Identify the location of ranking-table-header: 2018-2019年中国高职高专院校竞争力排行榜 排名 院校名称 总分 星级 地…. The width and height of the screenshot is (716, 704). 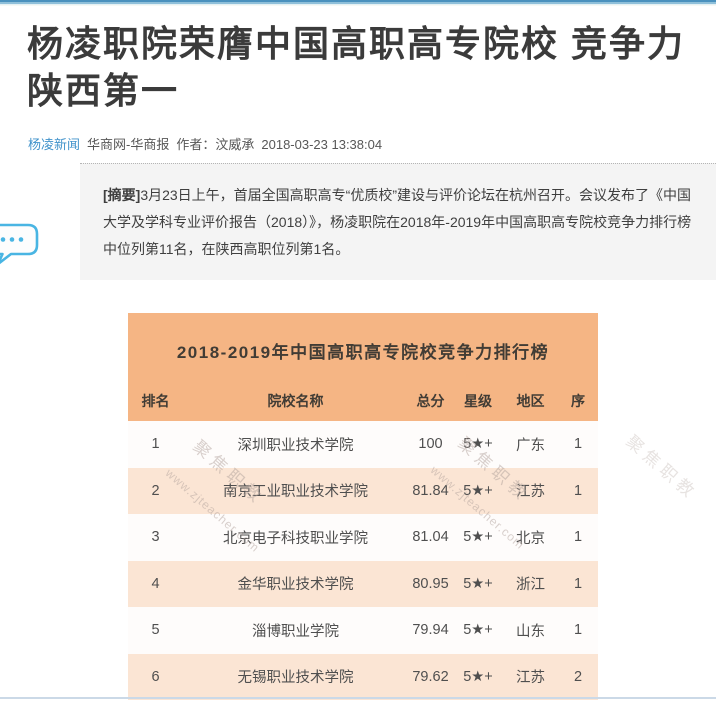
(363, 367).